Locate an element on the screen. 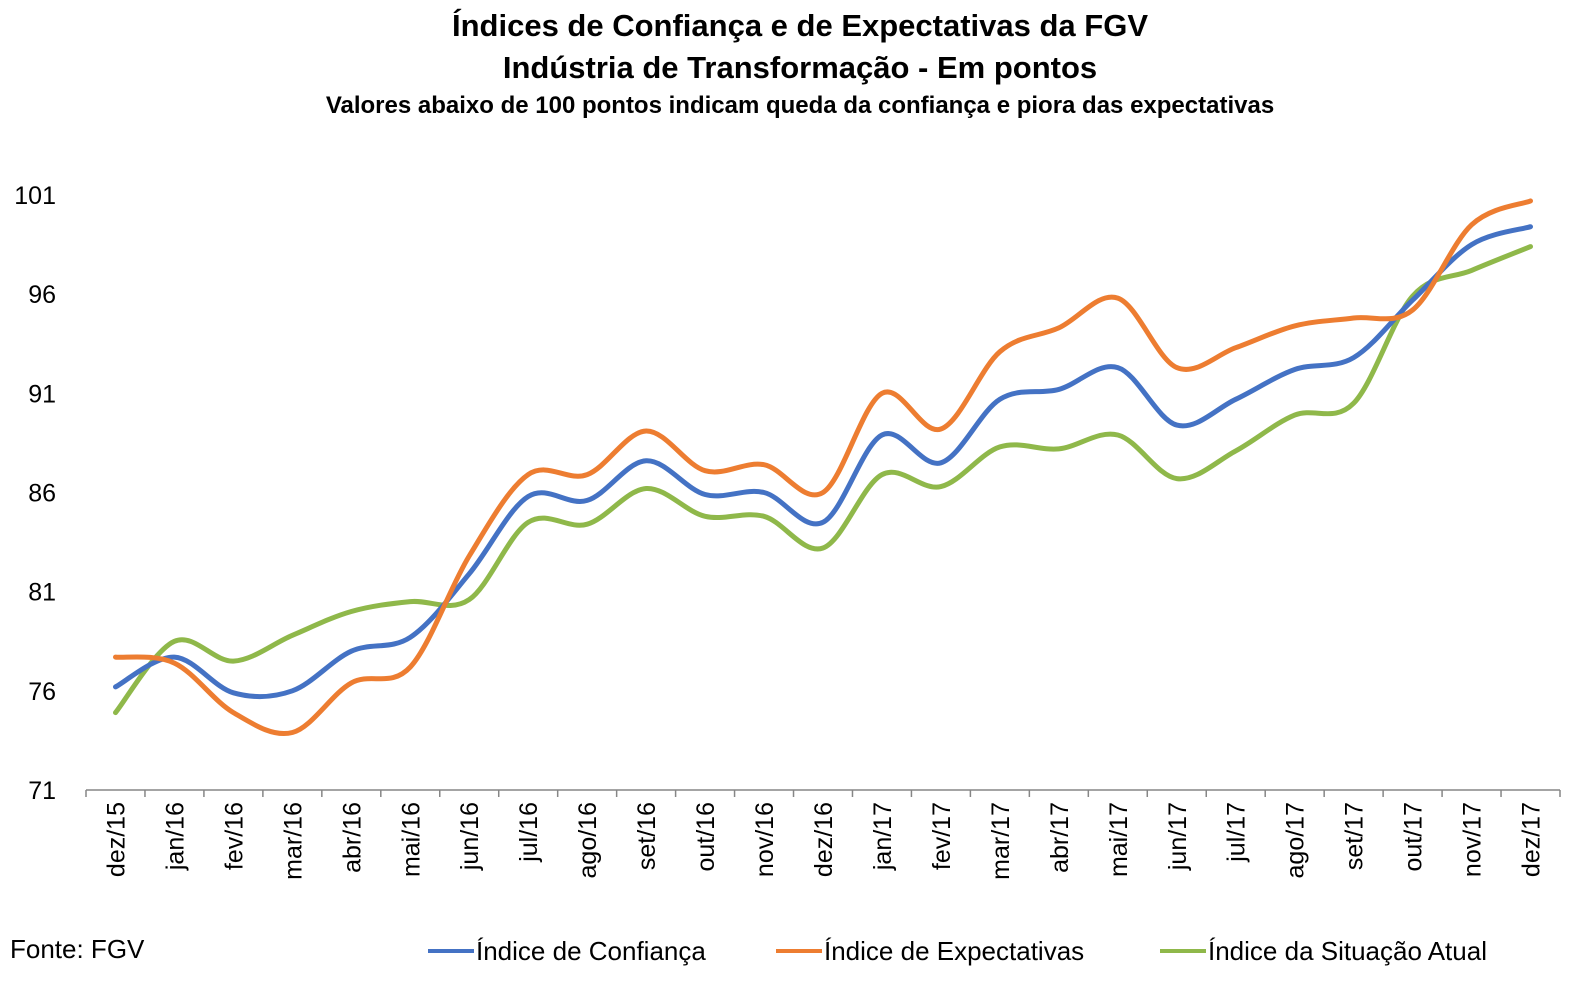 The height and width of the screenshot is (985, 1581). legend-swatch-situacao-atual is located at coordinates (1183, 951).